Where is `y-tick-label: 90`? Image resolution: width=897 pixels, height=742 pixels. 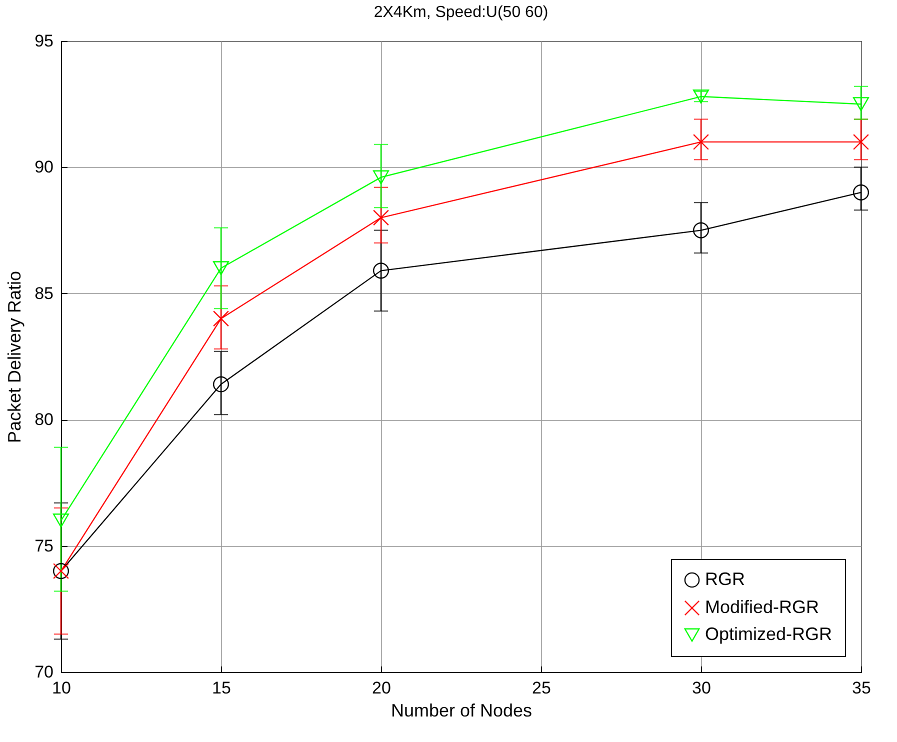
y-tick-label: 90 is located at coordinates (44, 167).